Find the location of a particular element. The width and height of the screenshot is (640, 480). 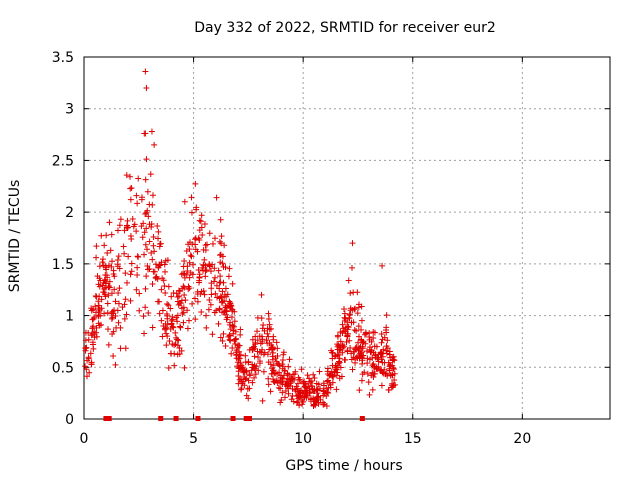

y-tick-label: 2.5 is located at coordinates (63, 161).